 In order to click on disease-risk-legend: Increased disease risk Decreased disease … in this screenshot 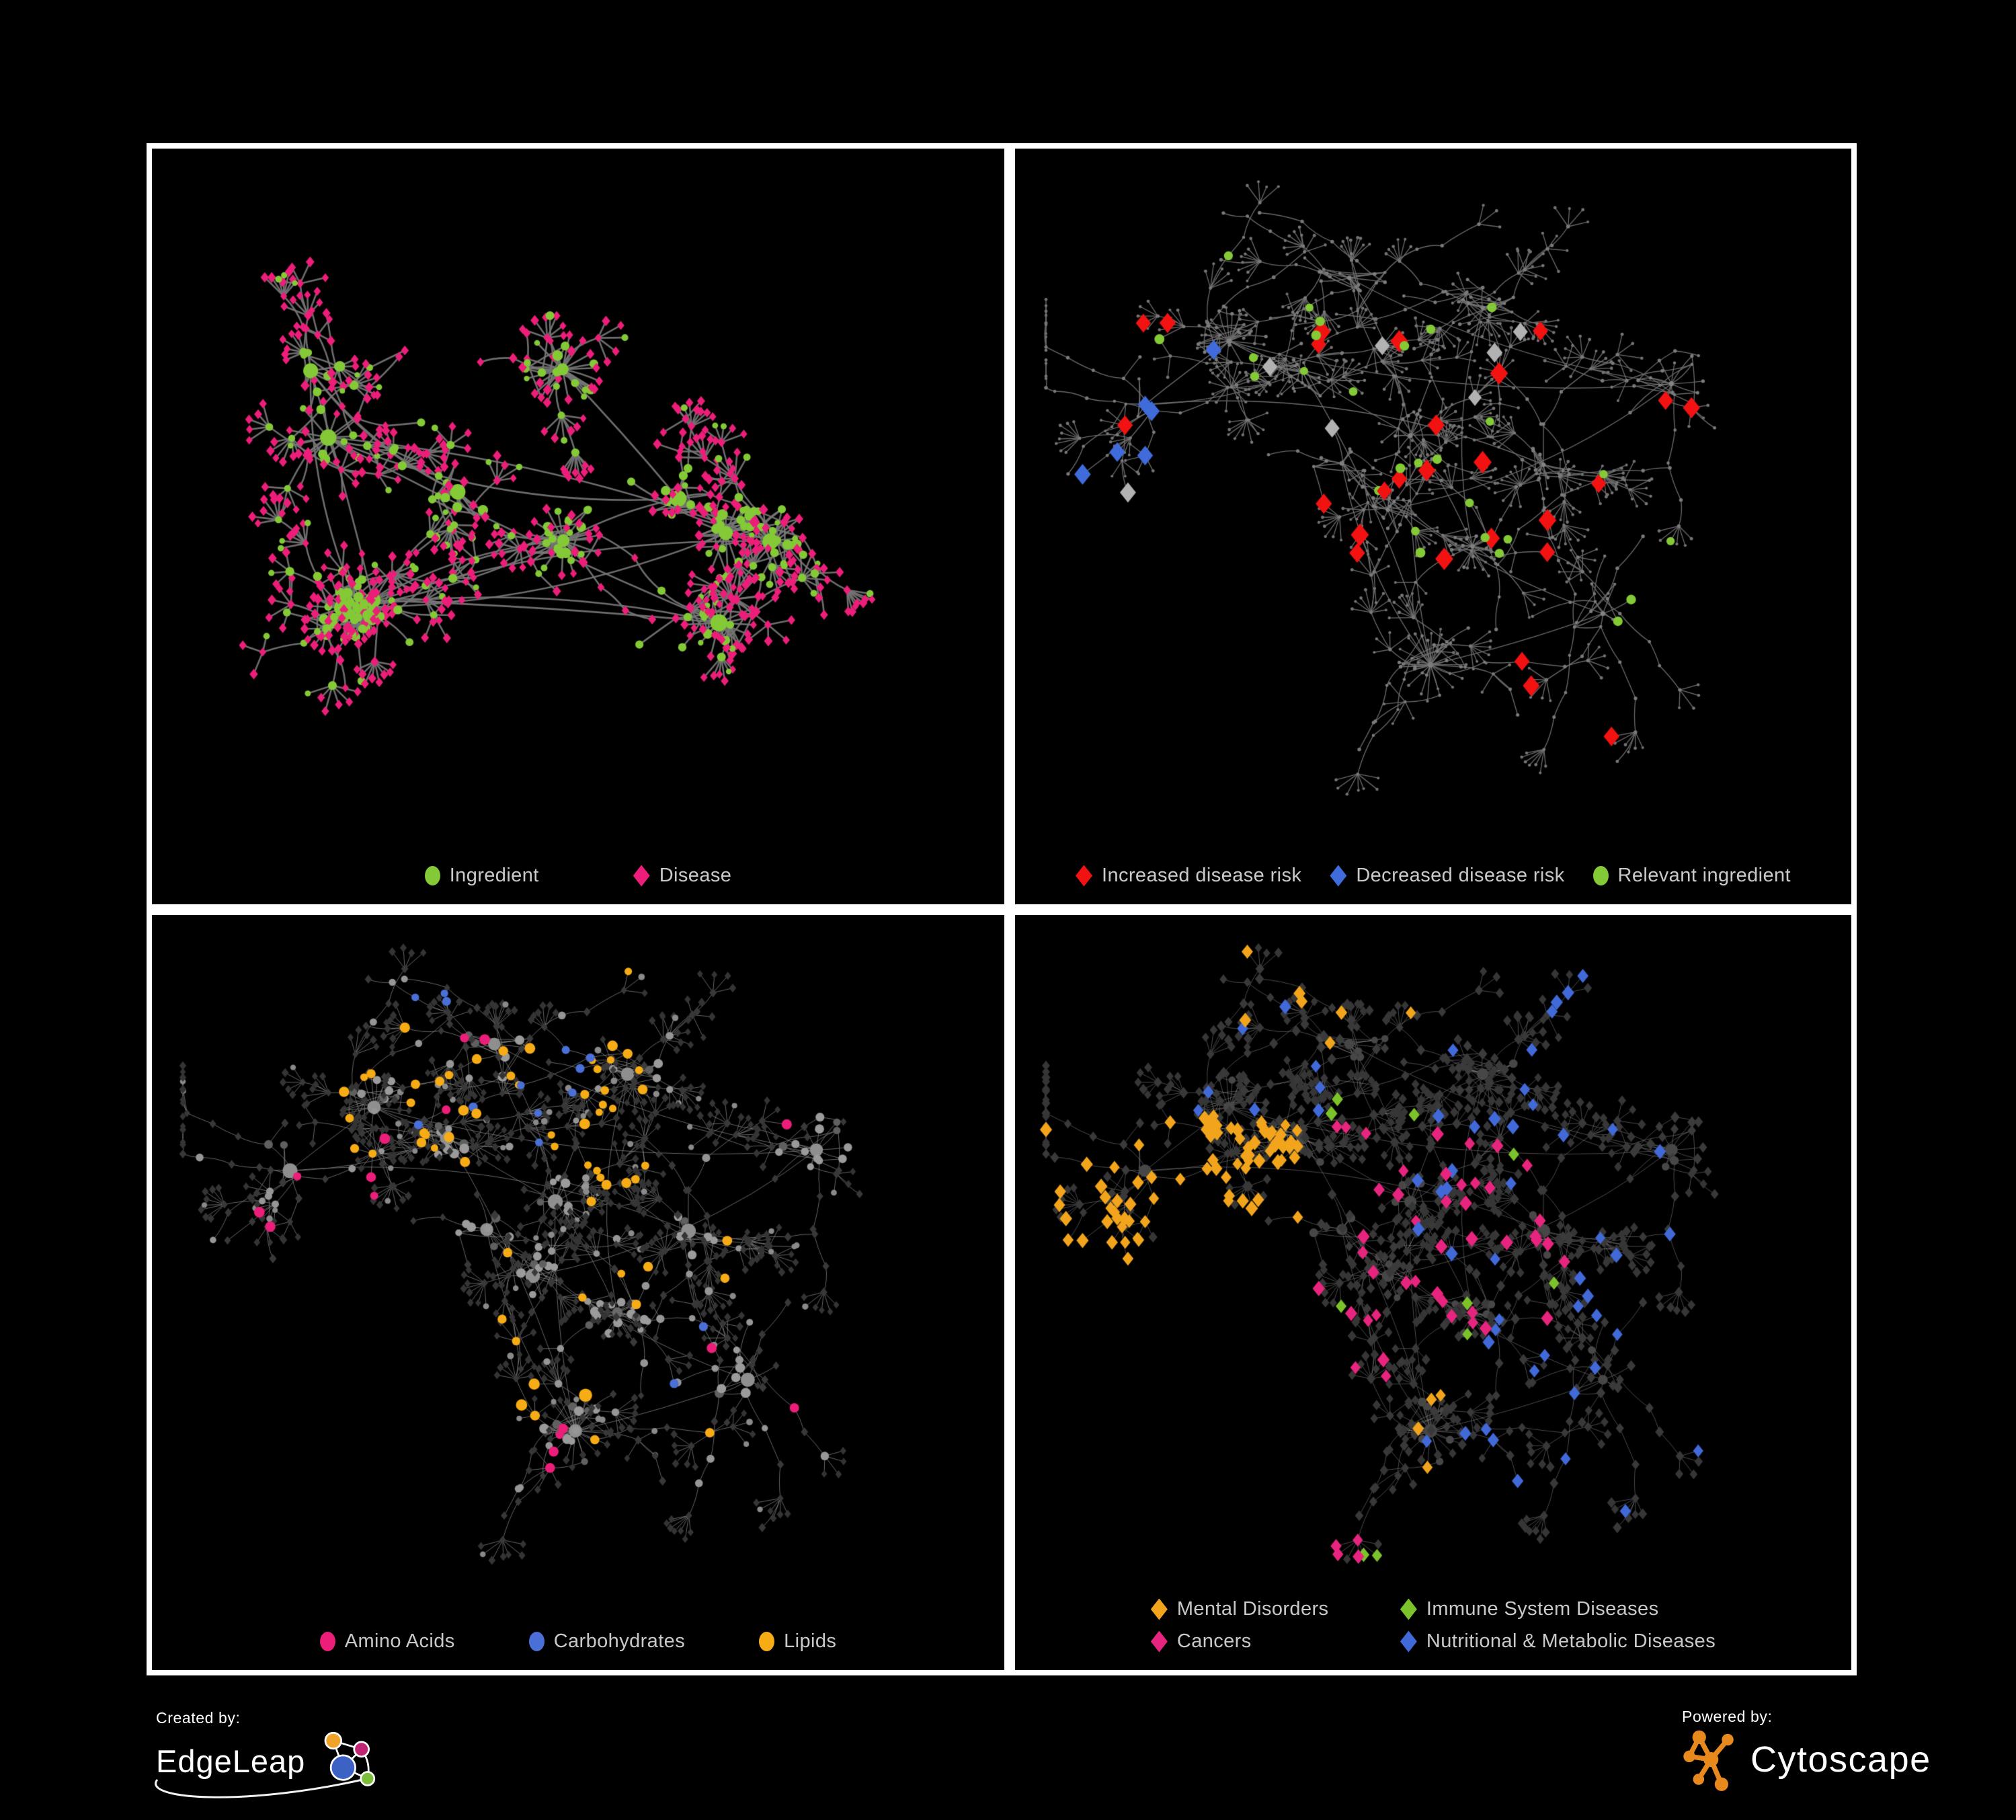, I will do `click(1433, 876)`.